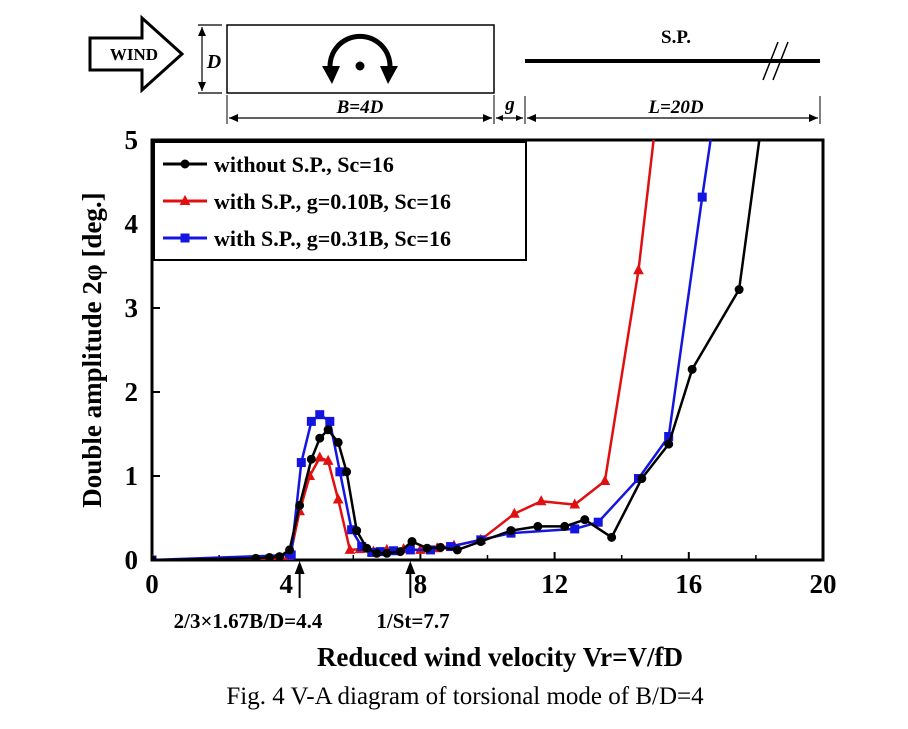 This screenshot has height=729, width=908. Describe the element at coordinates (360, 66) in the screenshot. I see `rotation-center-dot` at that location.